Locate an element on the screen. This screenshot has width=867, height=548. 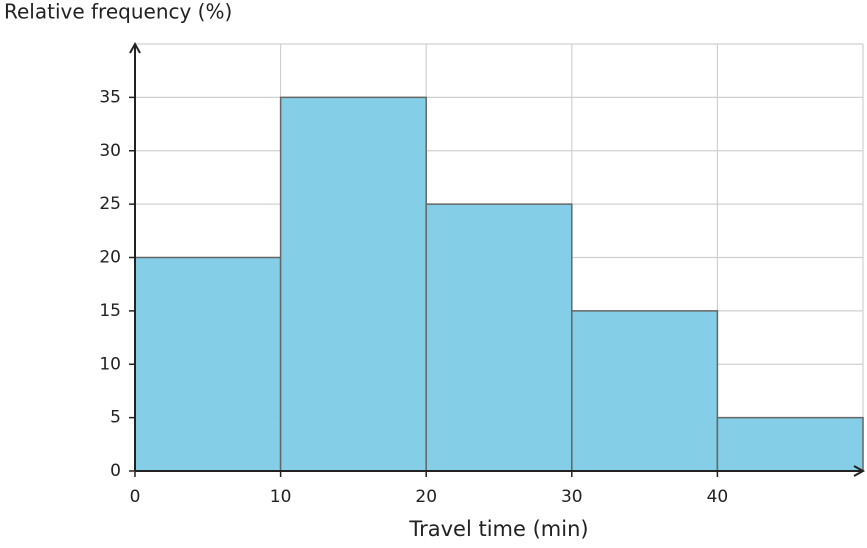
x-tick-label: 20 is located at coordinates (426, 497).